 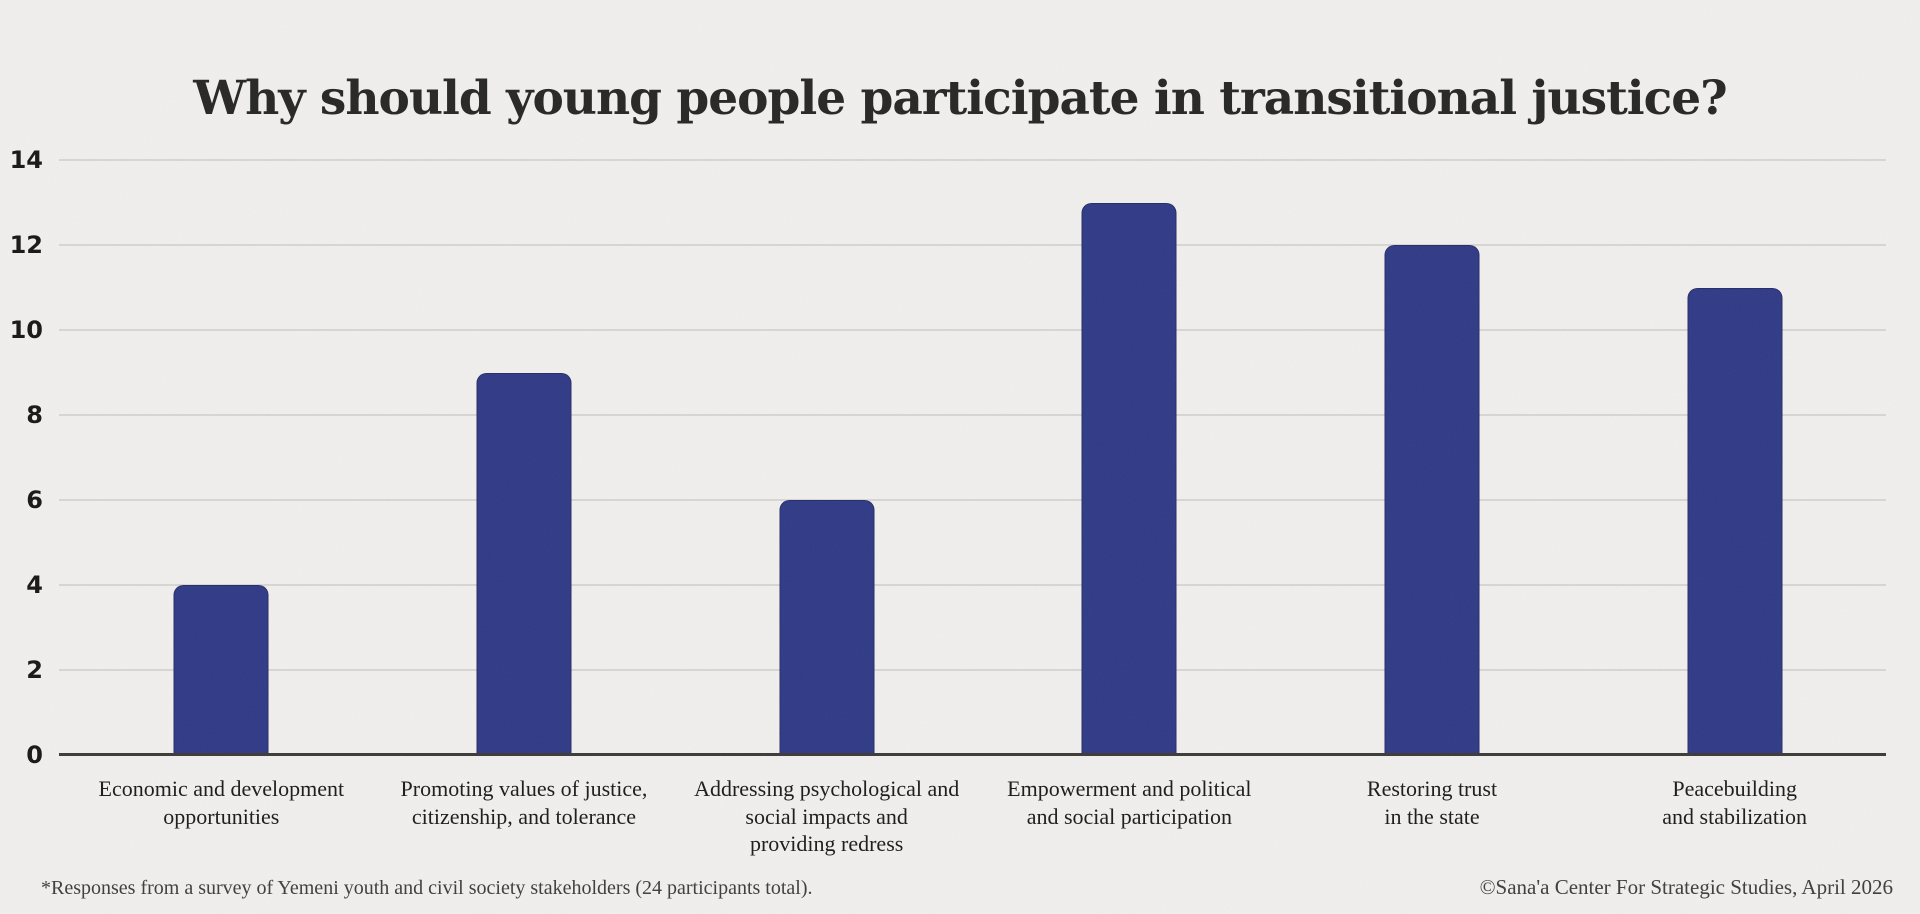 What do you see at coordinates (34, 754) in the screenshot?
I see `y-tick-label: 0` at bounding box center [34, 754].